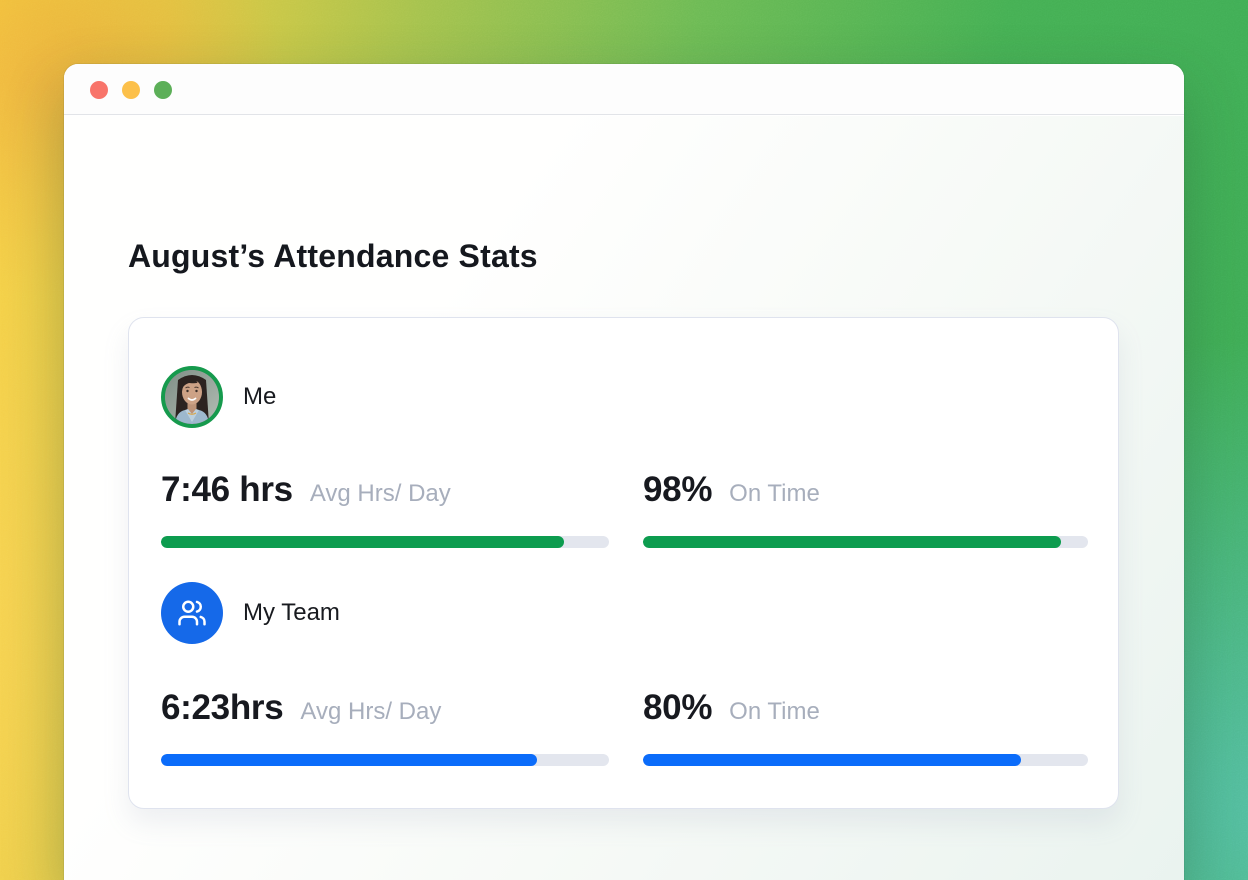 The height and width of the screenshot is (880, 1248). I want to click on section-label-team: My Team, so click(291, 612).